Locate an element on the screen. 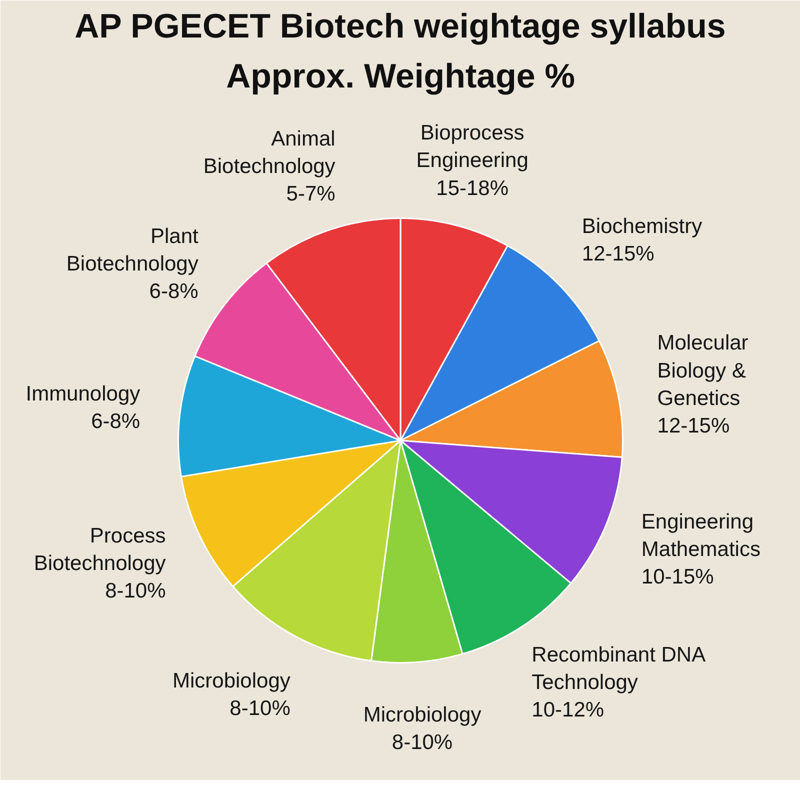 Image resolution: width=800 pixels, height=800 pixels. chart-subtitle: Approx. Weightage % is located at coordinates (400, 77).